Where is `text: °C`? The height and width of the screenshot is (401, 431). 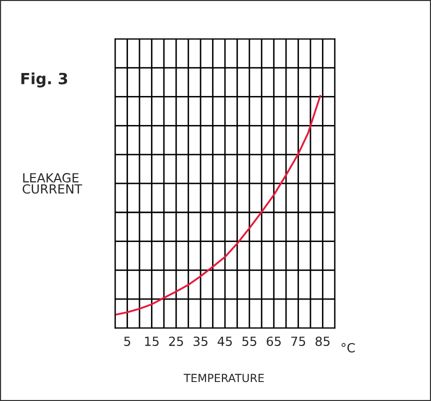 text: °C is located at coordinates (348, 347).